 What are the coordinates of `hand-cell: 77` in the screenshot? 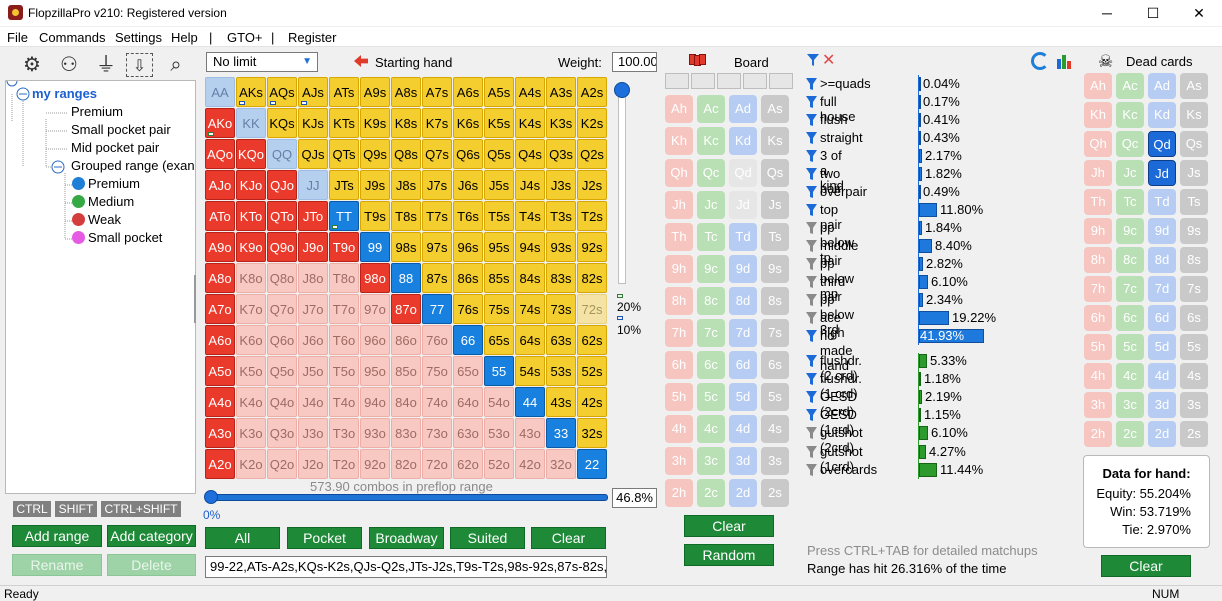 It's located at (437, 309).